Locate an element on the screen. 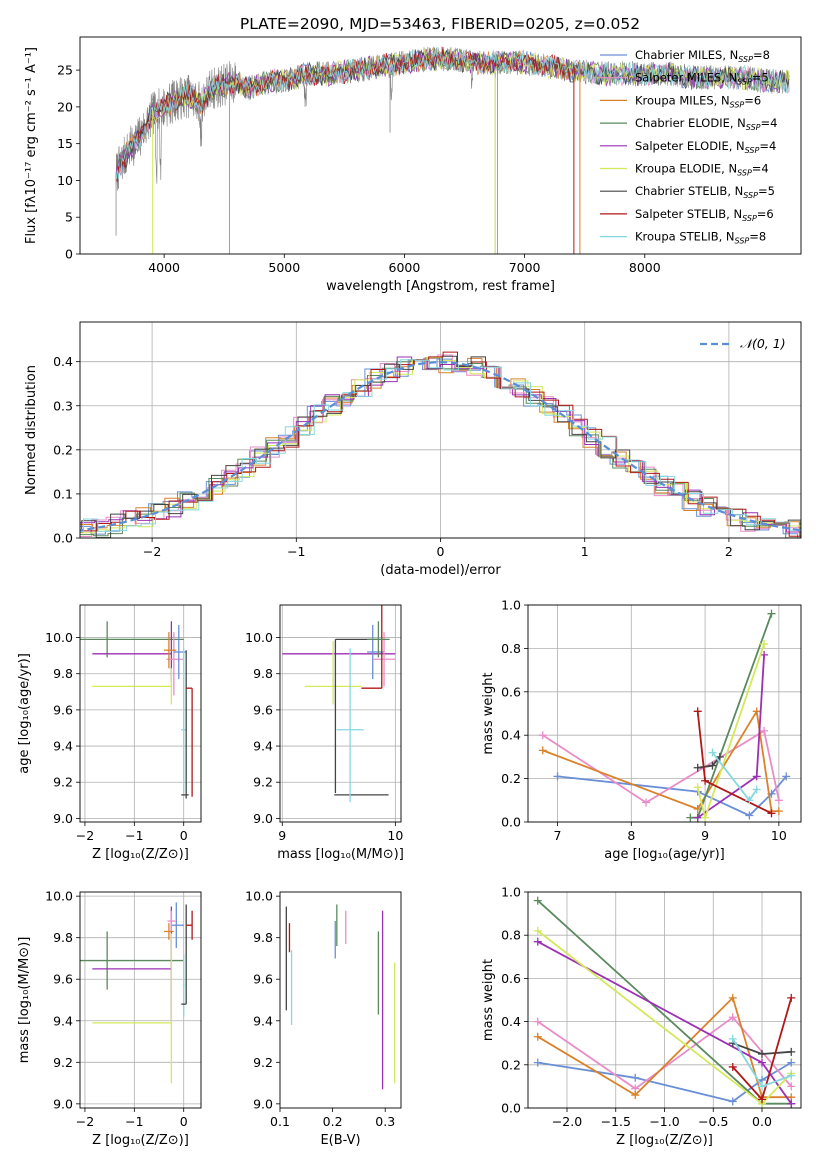  weight-z-xtick-label: 0.0 is located at coordinates (762, 1121).